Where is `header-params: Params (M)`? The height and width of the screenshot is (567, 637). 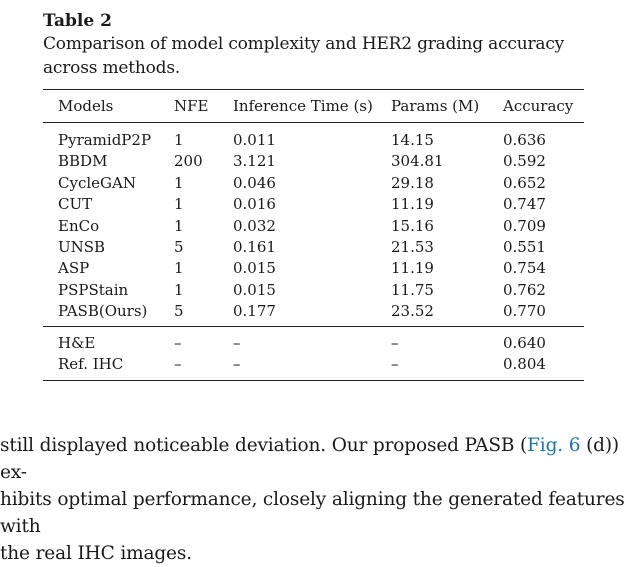 header-params: Params (M) is located at coordinates (447, 106).